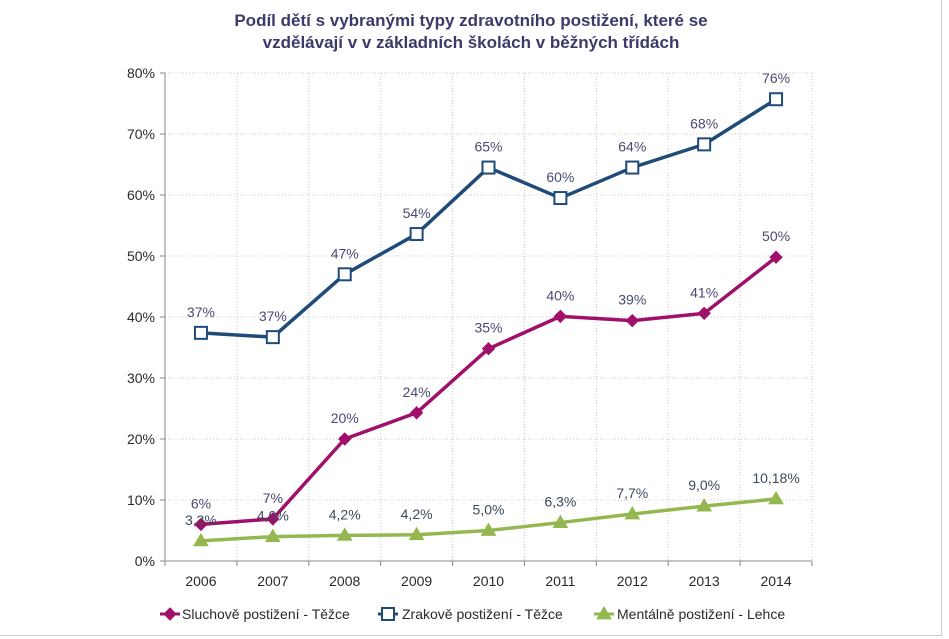 Image resolution: width=949 pixels, height=639 pixels. Describe the element at coordinates (560, 581) in the screenshot. I see `x-tick-label: 2011` at that location.